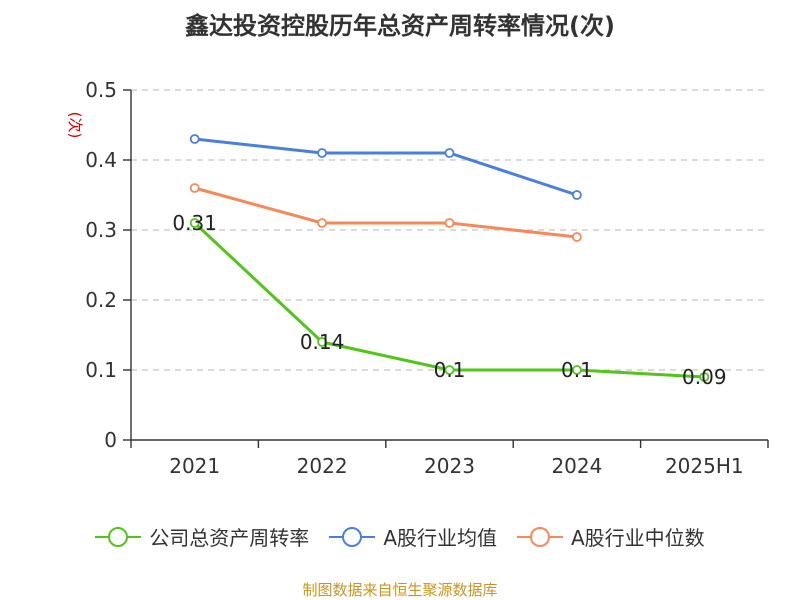 The height and width of the screenshot is (600, 800). I want to click on data-label: 0.09, so click(704, 377).